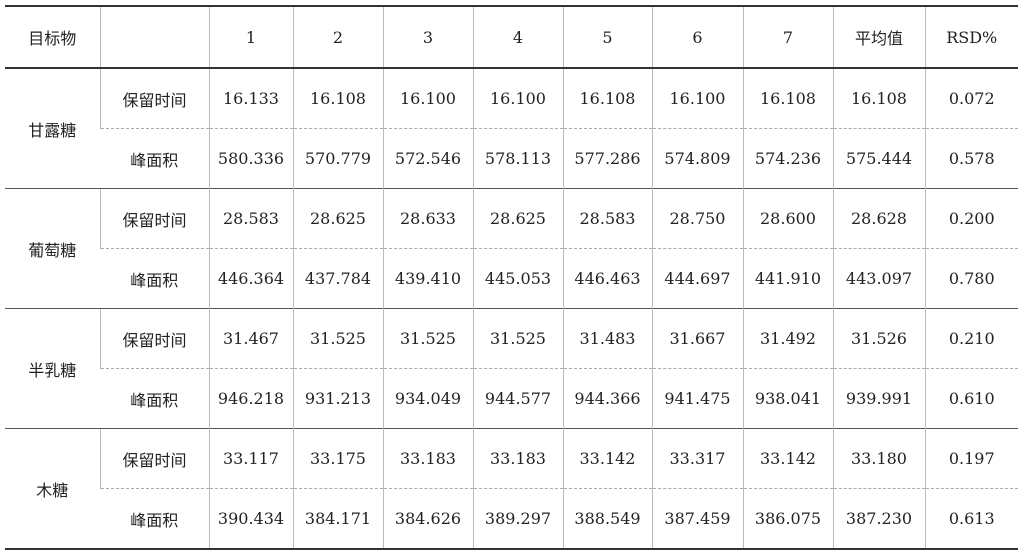 Image resolution: width=1023 pixels, height=558 pixels. Describe the element at coordinates (427, 519) in the screenshot. I see `value-cell: 384.626` at that location.